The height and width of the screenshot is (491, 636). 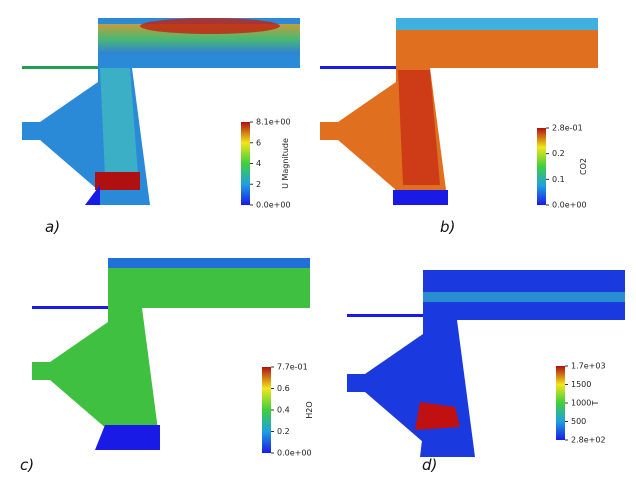 I want to click on colorbar-tick-label: 0.4, so click(x=283, y=410).